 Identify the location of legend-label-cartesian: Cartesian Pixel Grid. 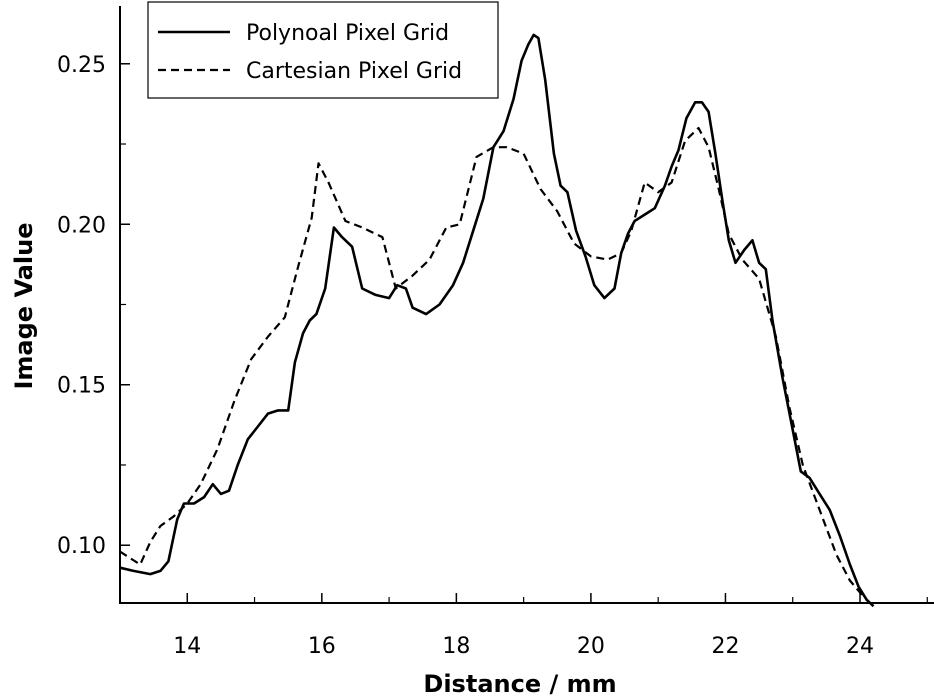
(354, 71).